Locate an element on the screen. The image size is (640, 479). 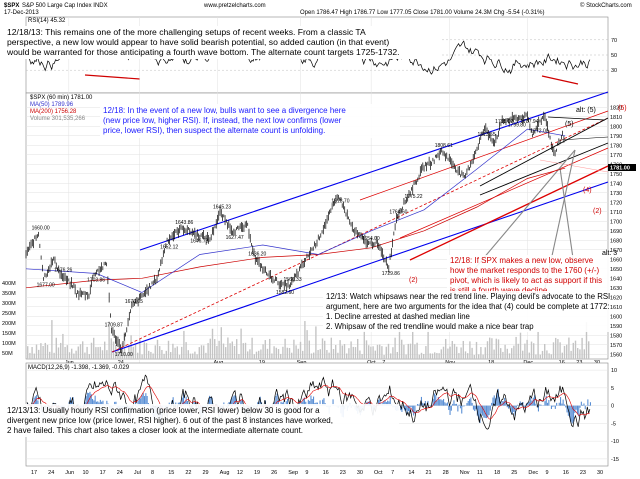
price-tag-label: 1729.86 is located at coordinates (391, 274).